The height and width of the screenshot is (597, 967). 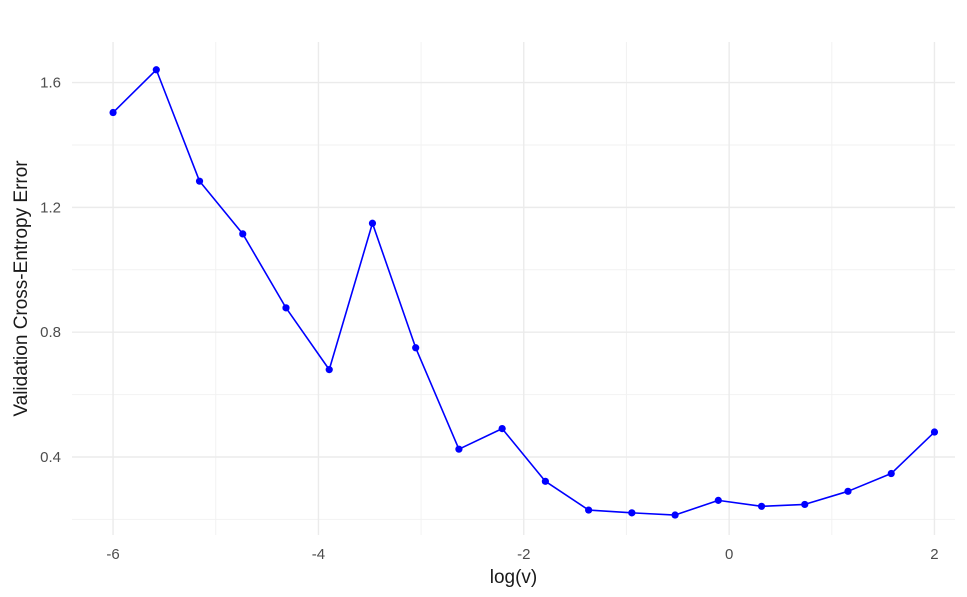 What do you see at coordinates (50, 83) in the screenshot?
I see `y-tick-label: 1.6` at bounding box center [50, 83].